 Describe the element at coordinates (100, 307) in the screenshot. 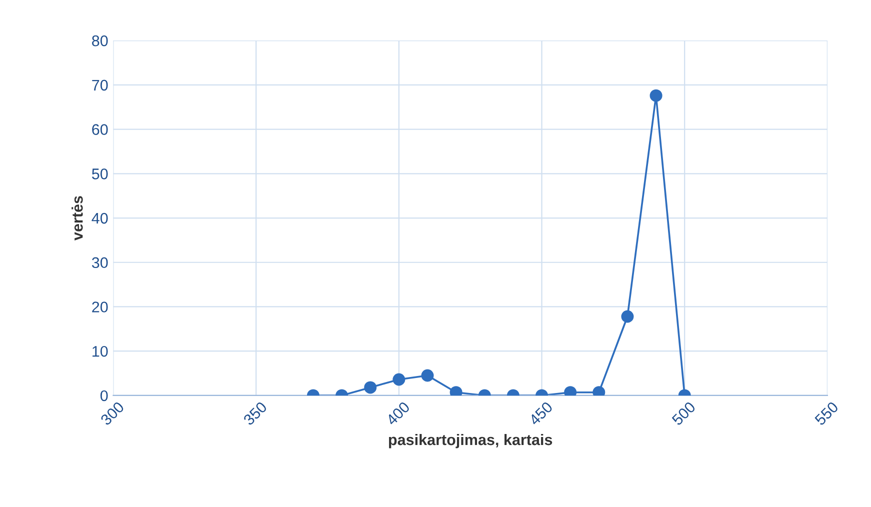

I see `y-tick-label: 20` at that location.